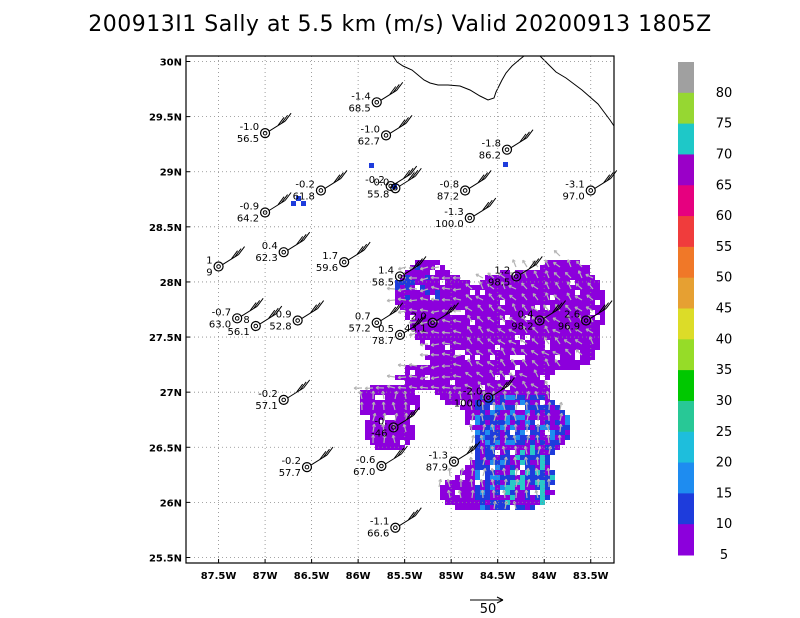 The height and width of the screenshot is (618, 800). Describe the element at coordinates (283, 395) in the screenshot. I see `dropsonde-station: -0.257.1` at that location.